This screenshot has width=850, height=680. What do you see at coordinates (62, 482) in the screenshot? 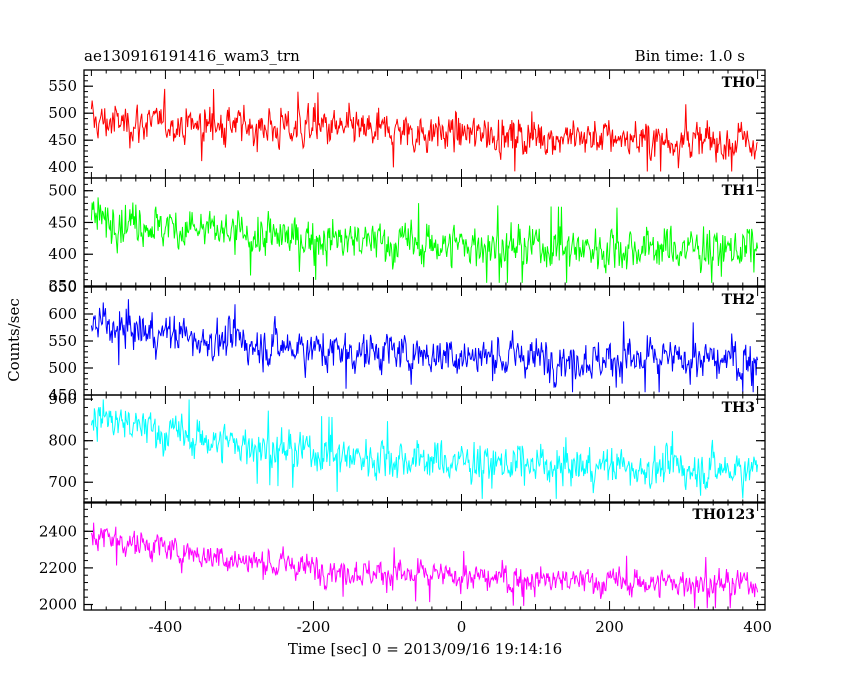
I see `y-tick-label: 700` at bounding box center [62, 482].